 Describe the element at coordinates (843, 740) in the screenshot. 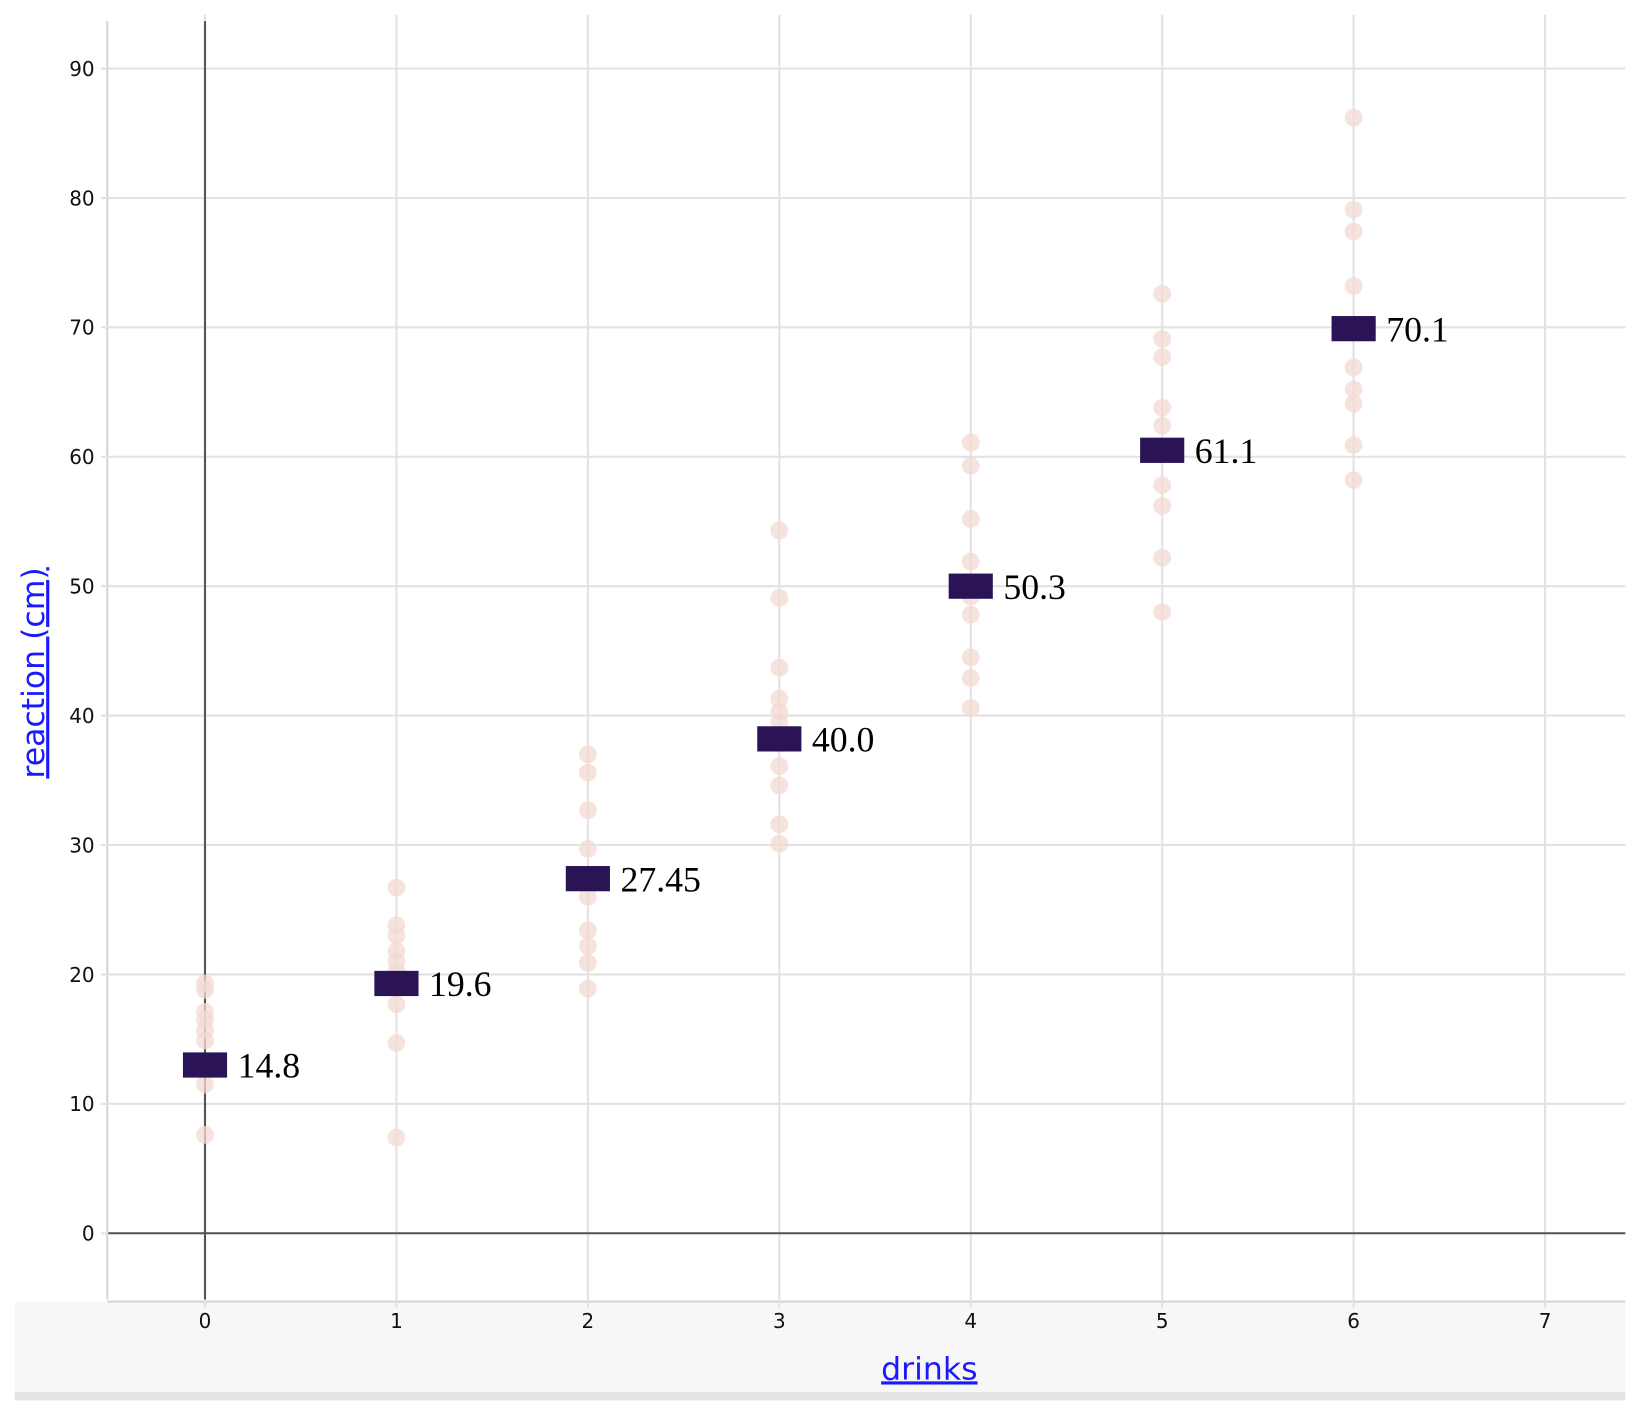

I see `mean-label: 40.0` at that location.